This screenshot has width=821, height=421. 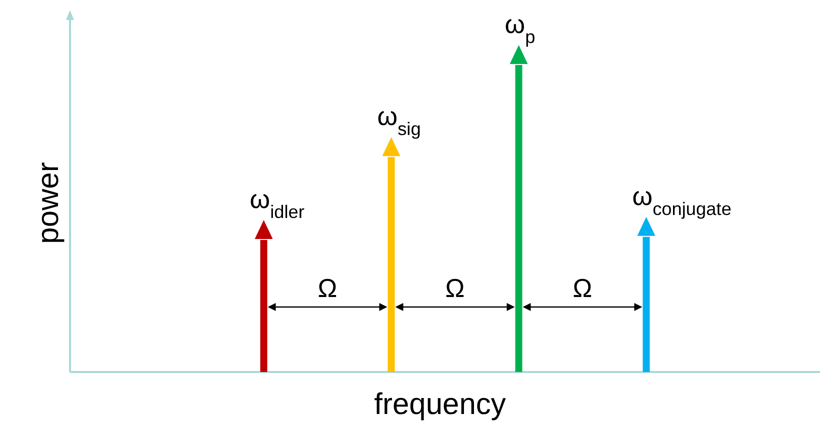 I want to click on x-tick-label: ω$_{p}$, so click(x=520, y=28).